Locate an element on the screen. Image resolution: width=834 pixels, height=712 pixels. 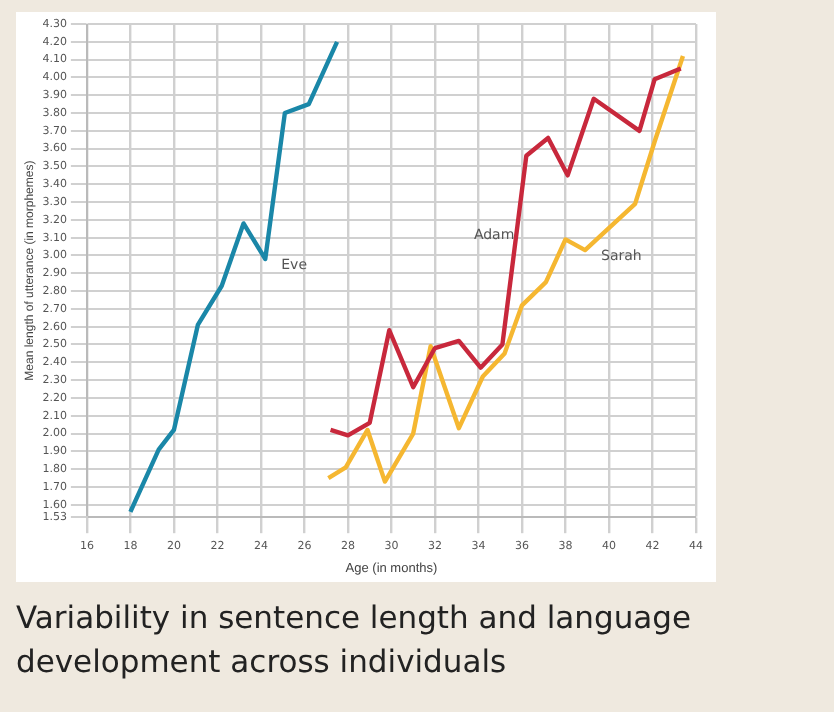
text: Variability in sentence length and language development across individuals is located at coordinates (355, 641).